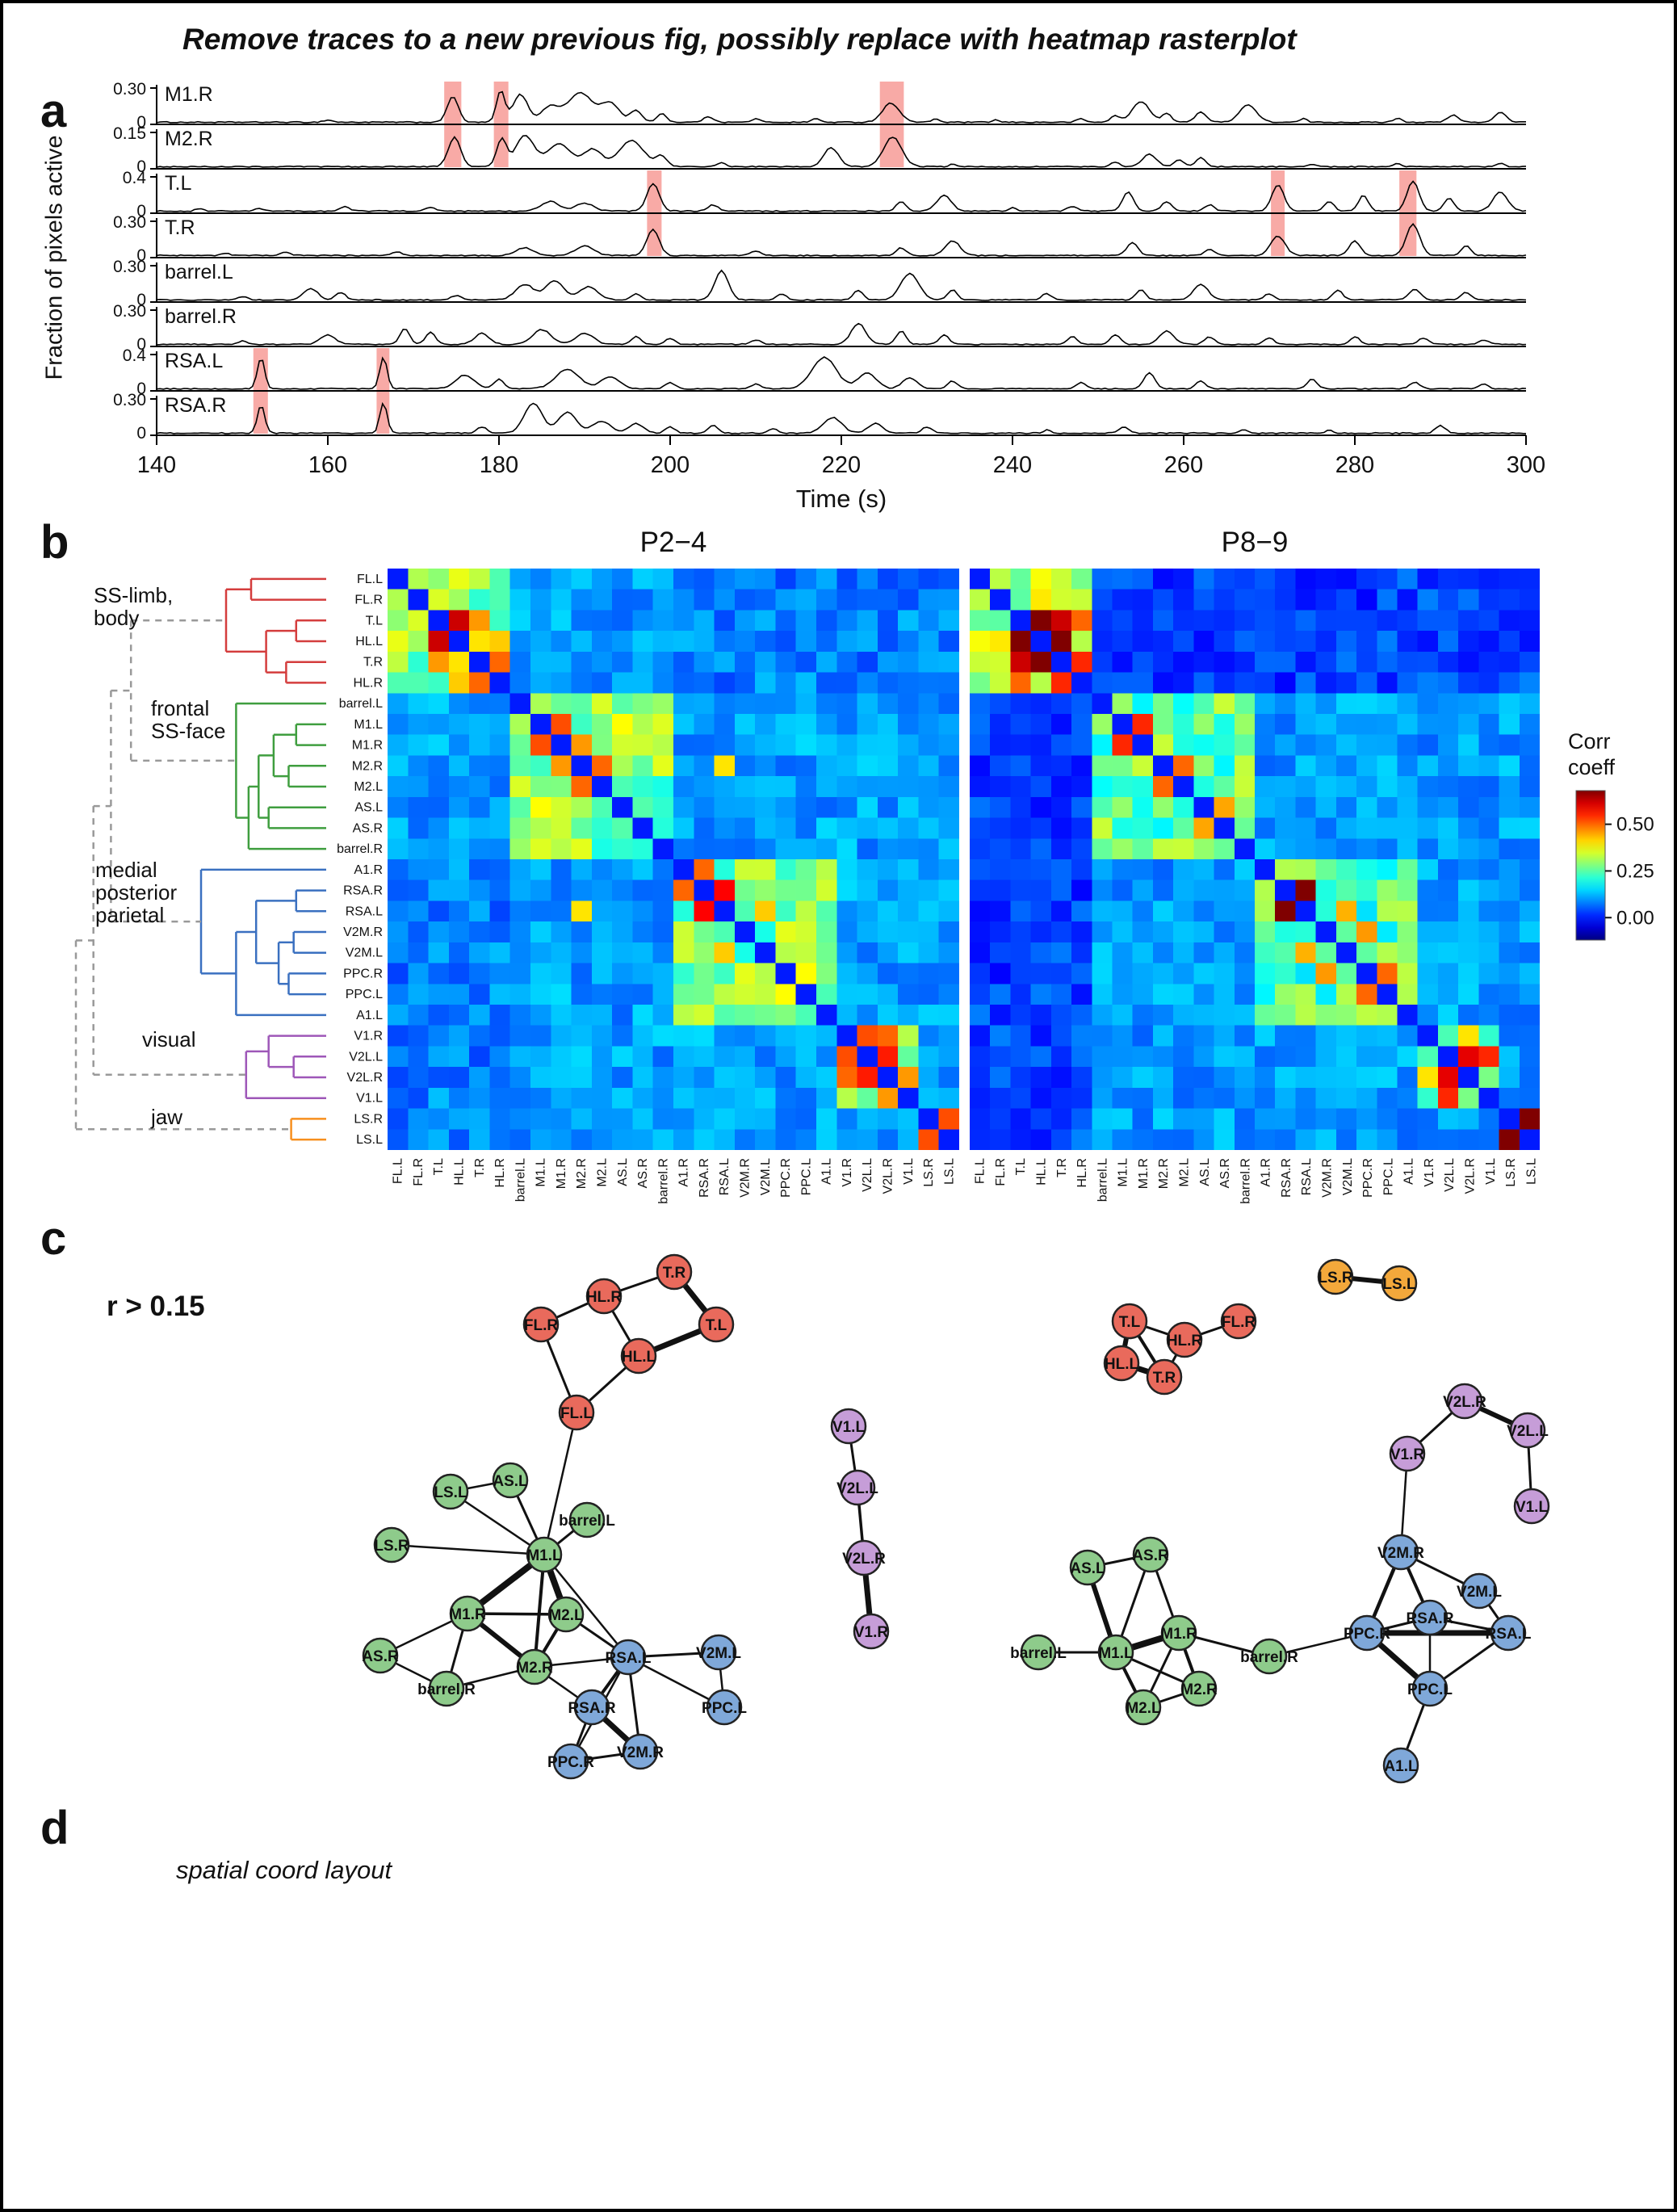 Image resolution: width=1677 pixels, height=2212 pixels. I want to click on cluster-label: posterior, so click(136, 892).